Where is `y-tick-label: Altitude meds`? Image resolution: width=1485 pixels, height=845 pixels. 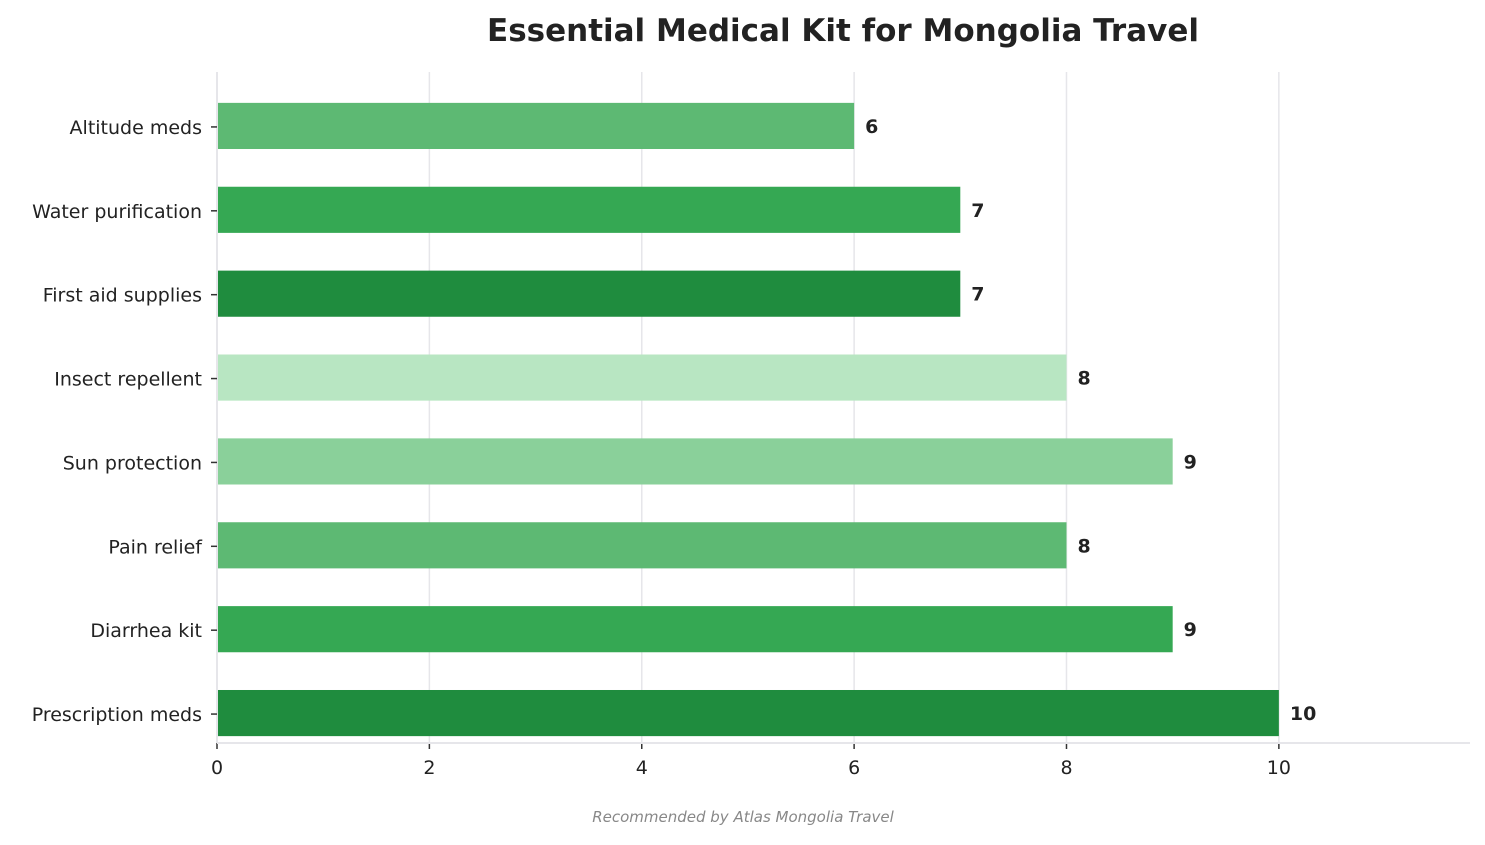 y-tick-label: Altitude meds is located at coordinates (136, 128).